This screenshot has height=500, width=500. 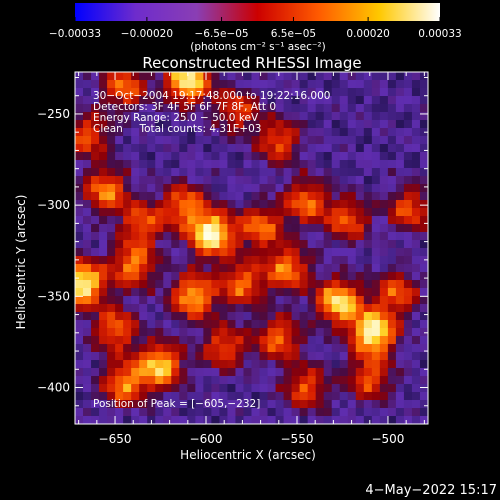 What do you see at coordinates (53, 296) in the screenshot?
I see `y-tick-label: −350` at bounding box center [53, 296].